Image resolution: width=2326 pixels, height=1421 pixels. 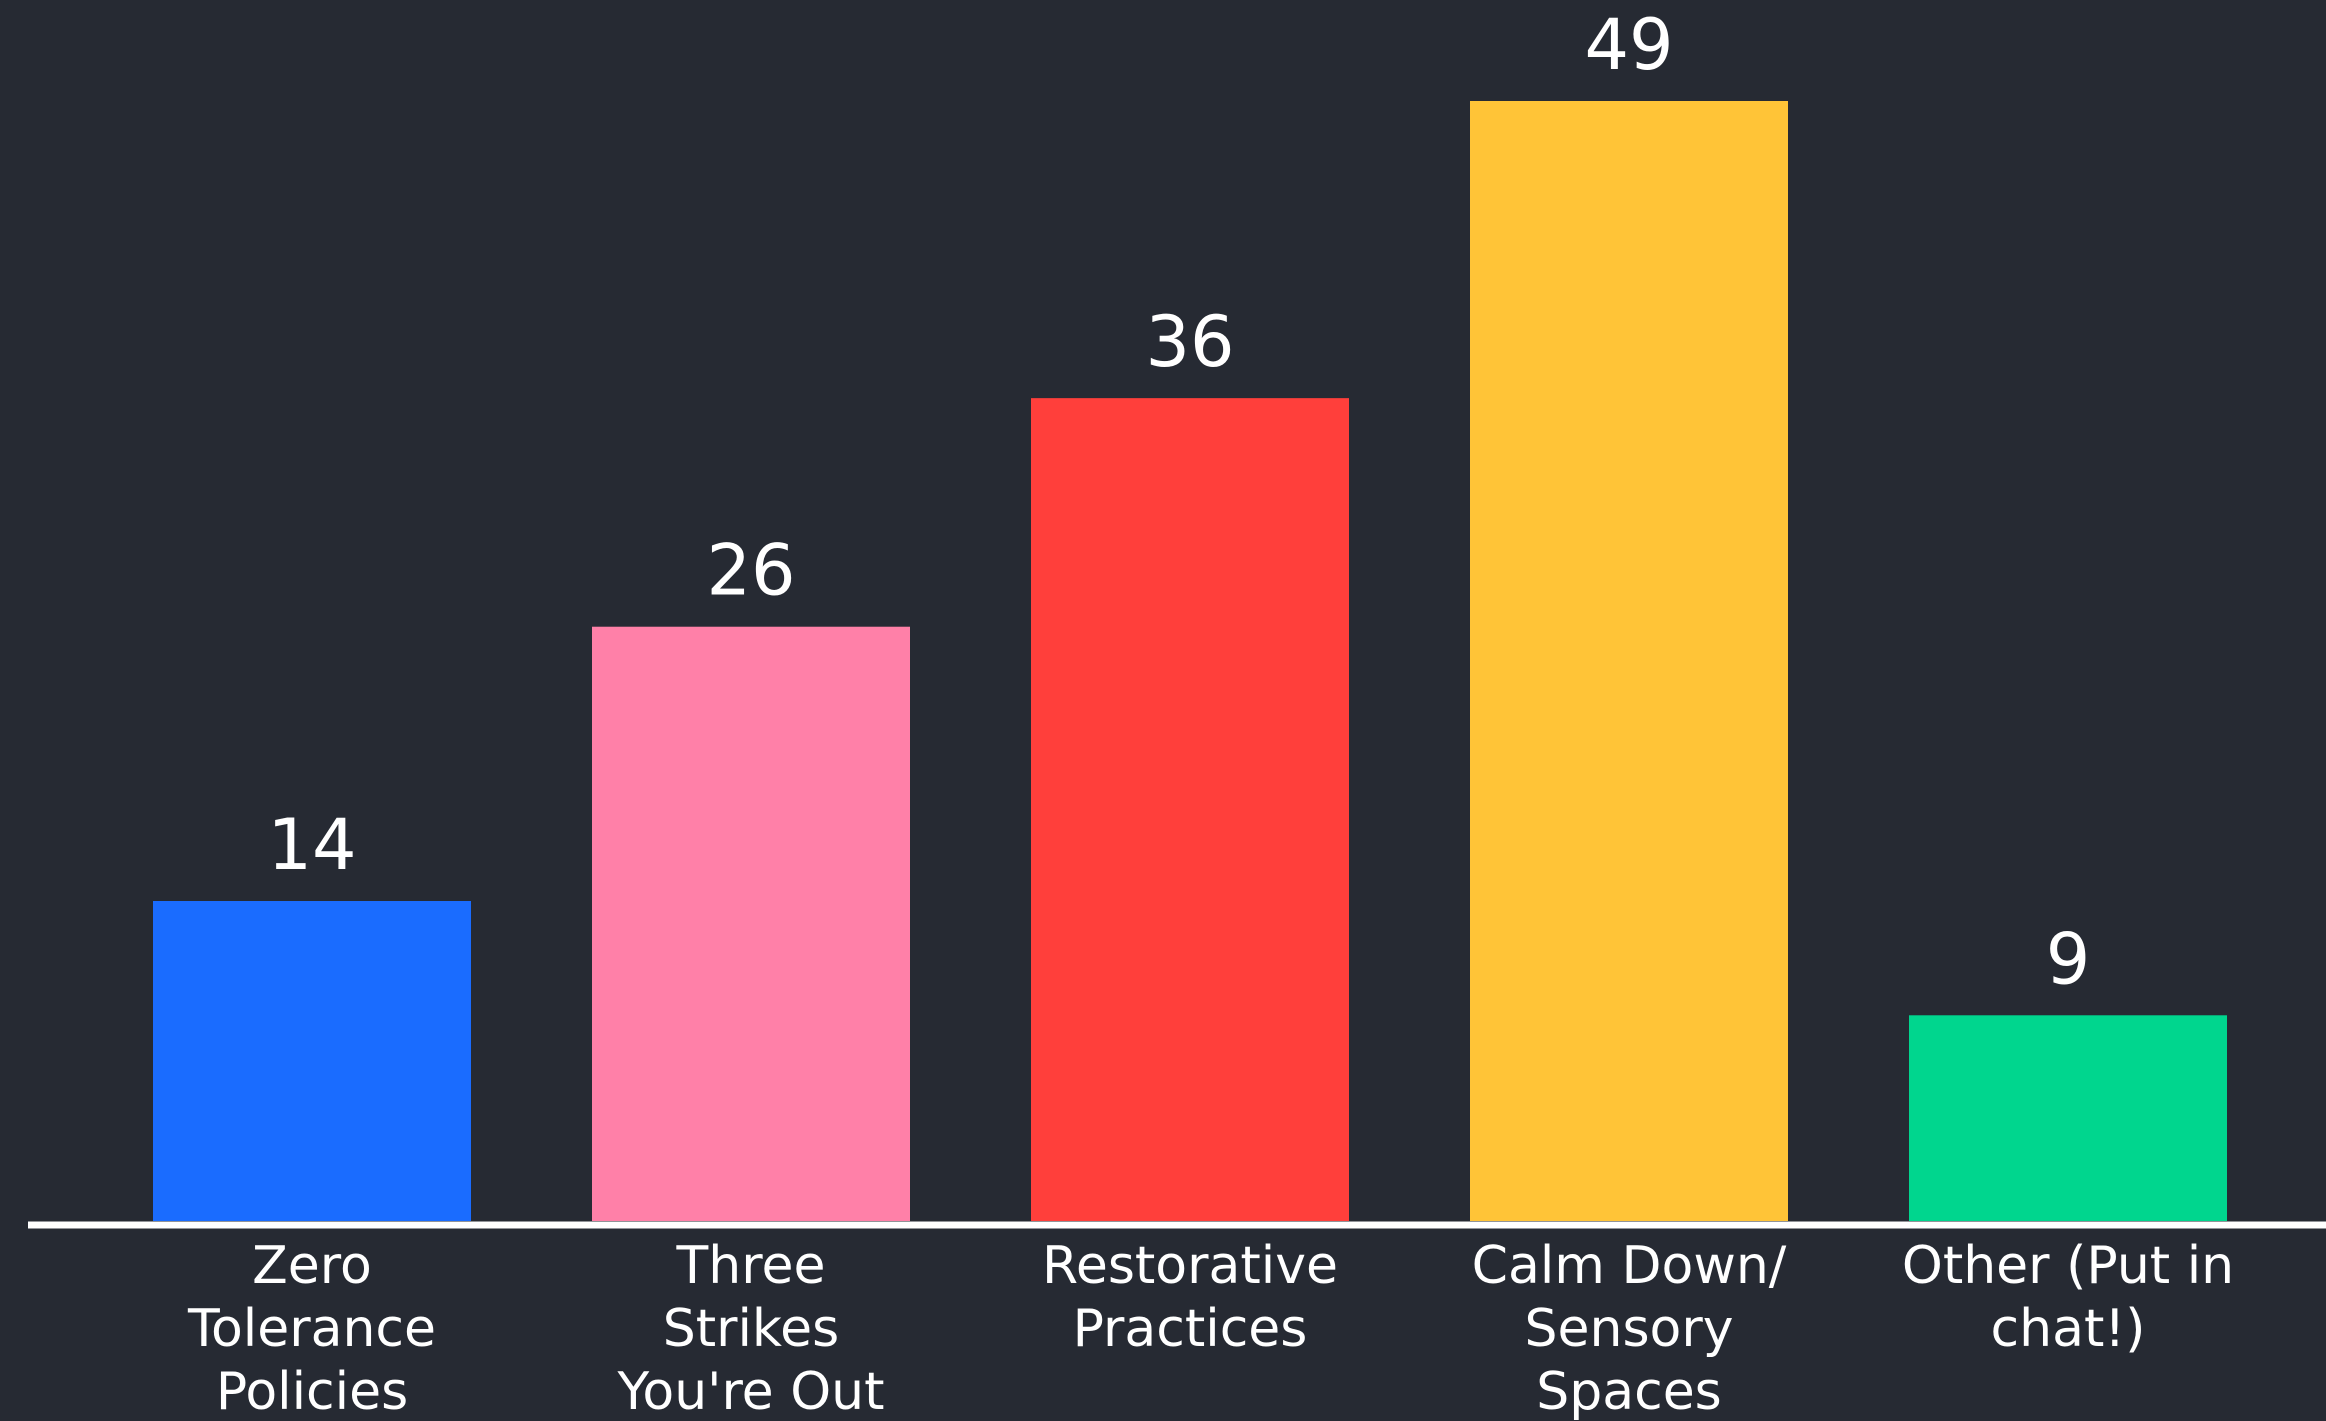 I want to click on category-label-line: Restorative, so click(x=1190, y=1266).